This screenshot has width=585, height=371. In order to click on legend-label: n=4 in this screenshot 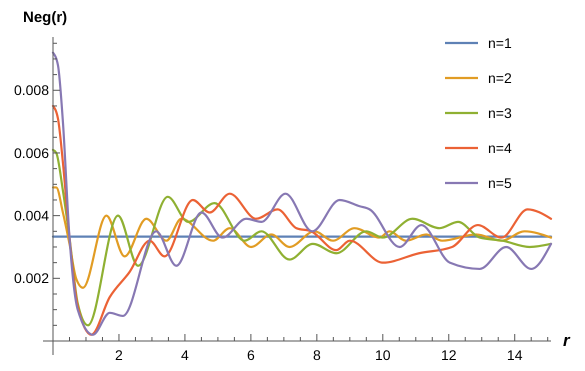, I will do `click(500, 148)`.